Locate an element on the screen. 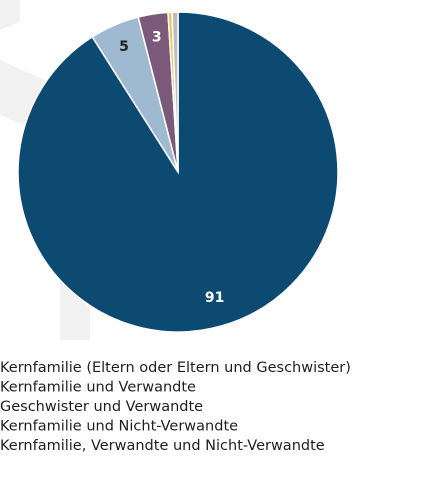 This screenshot has width=432, height=481. pie-slice is located at coordinates (175, 92).